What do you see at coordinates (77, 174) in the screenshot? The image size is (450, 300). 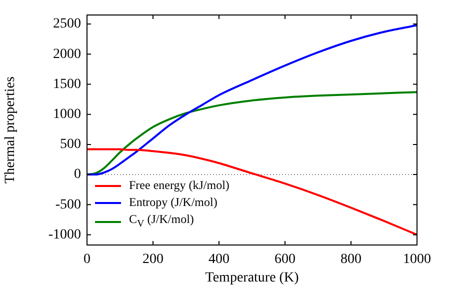 I see `y-tick-label: 0` at bounding box center [77, 174].